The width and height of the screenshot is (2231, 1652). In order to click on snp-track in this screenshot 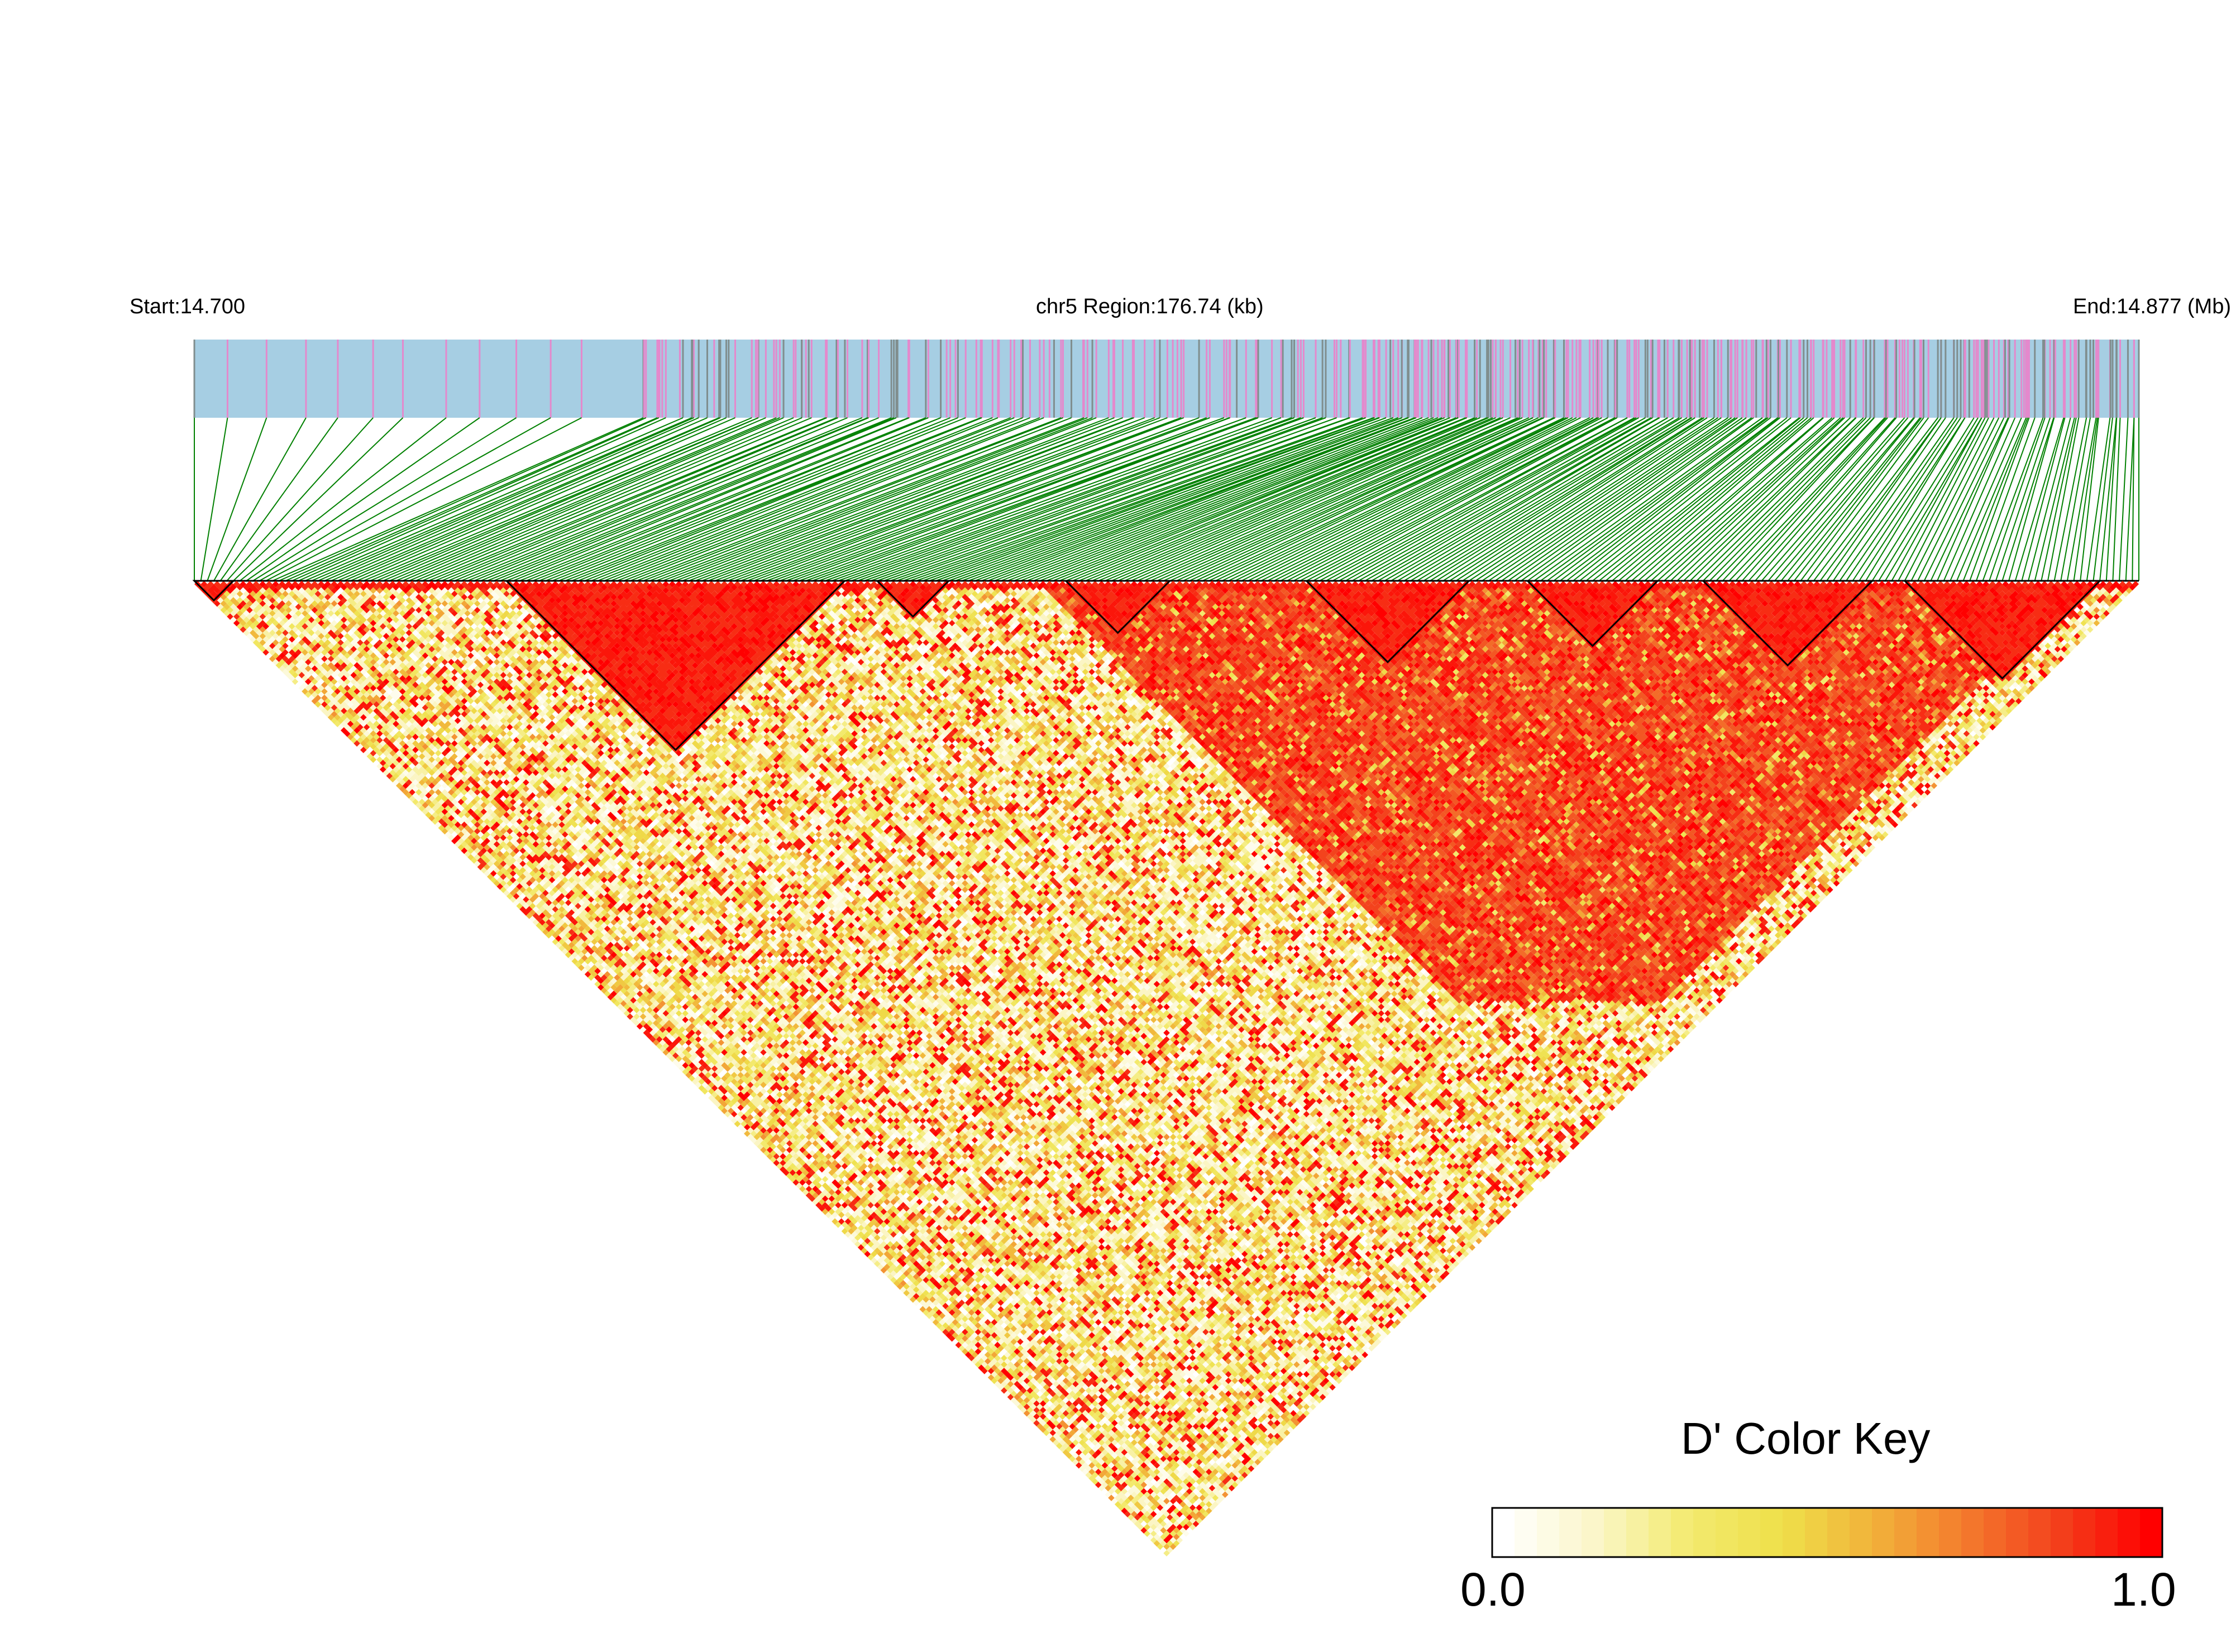, I will do `click(1166, 379)`.